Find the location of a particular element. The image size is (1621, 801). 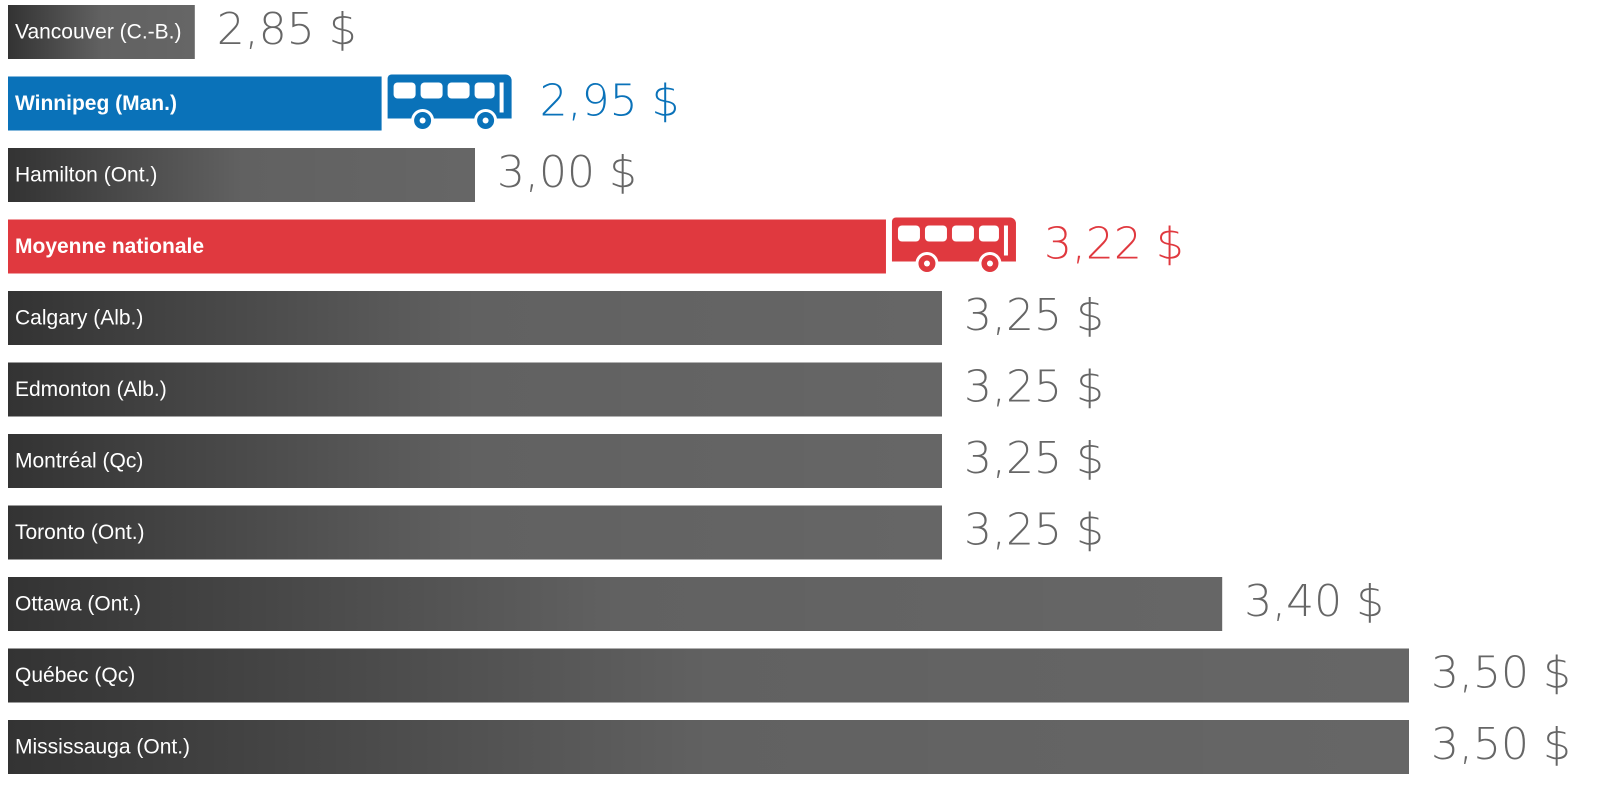

category-label: Montréal (Qc) is located at coordinates (79, 461).